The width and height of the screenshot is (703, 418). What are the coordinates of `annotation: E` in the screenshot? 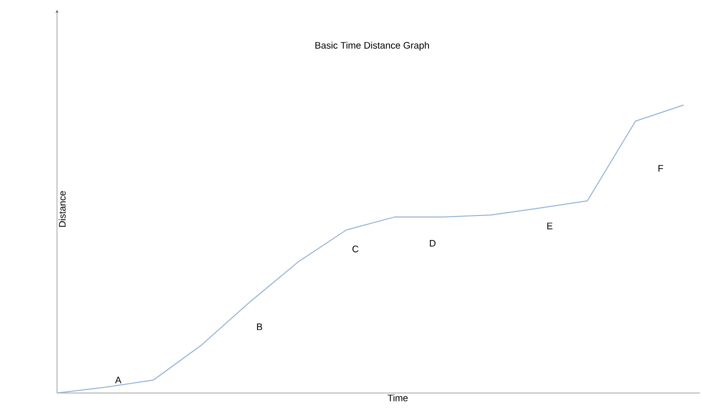 It's located at (549, 226).